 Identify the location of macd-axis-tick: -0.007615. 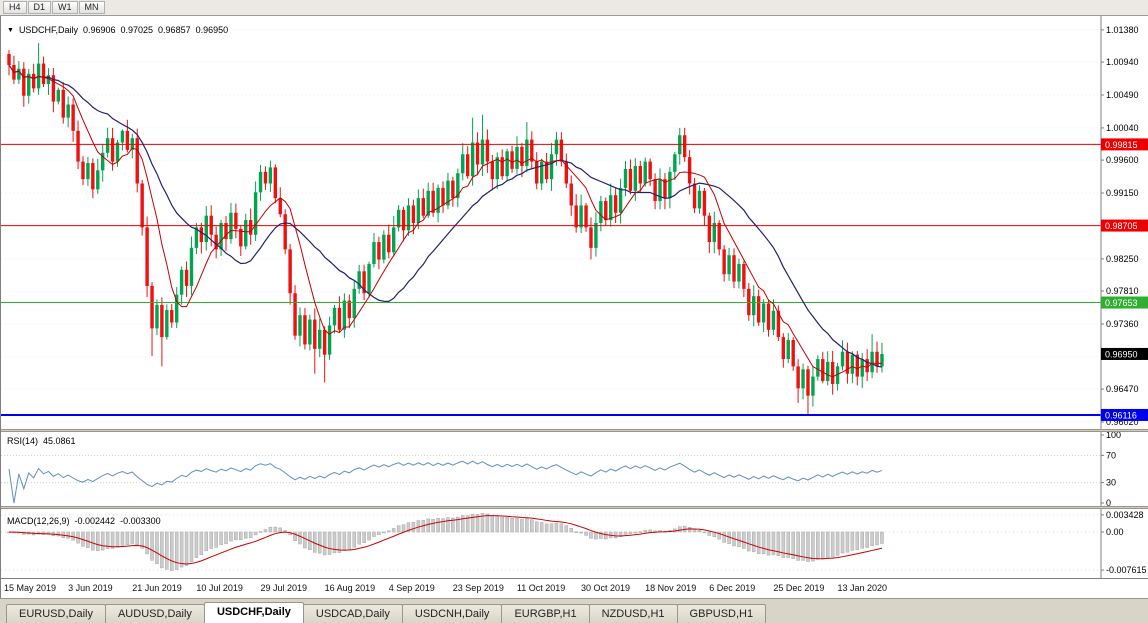
(1126, 570).